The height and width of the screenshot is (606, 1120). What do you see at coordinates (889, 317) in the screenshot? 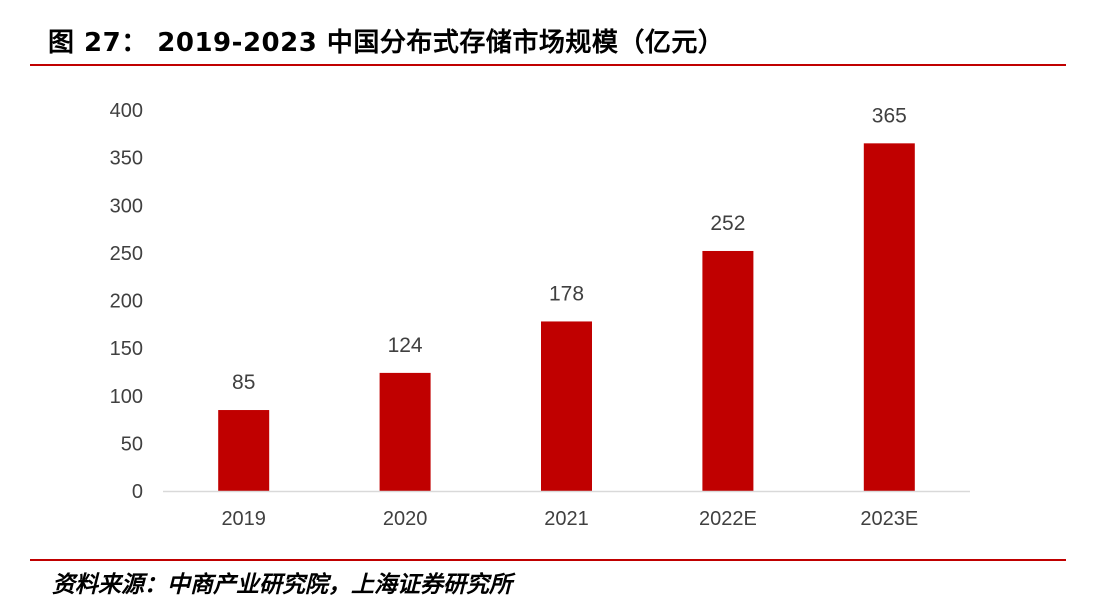
I see `bar-2023E` at bounding box center [889, 317].